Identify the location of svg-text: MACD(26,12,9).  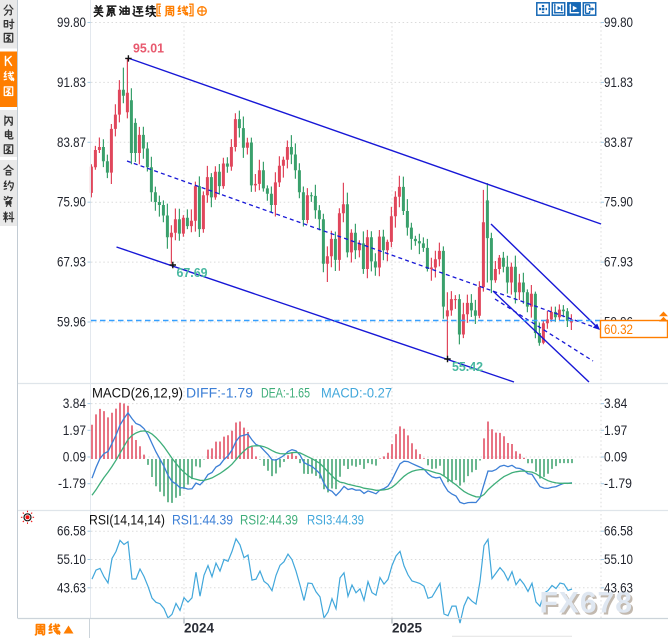
(137, 393).